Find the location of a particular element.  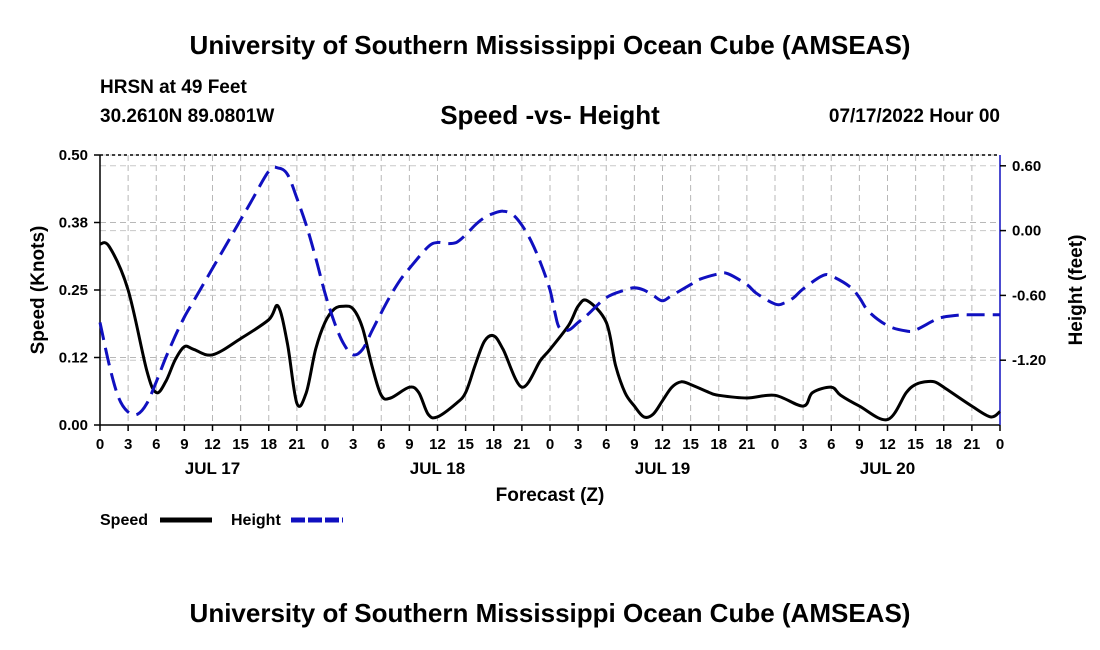

day-label: JUL 18 is located at coordinates (437, 468).